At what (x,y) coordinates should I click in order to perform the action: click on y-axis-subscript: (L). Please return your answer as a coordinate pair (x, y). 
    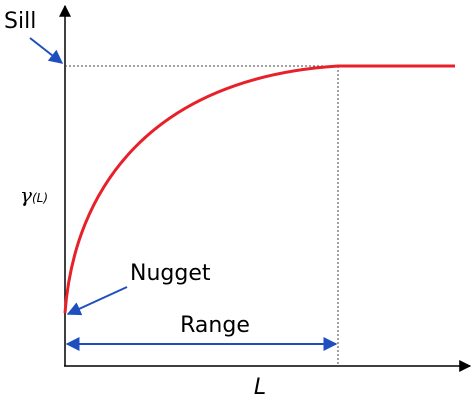
    Looking at the image, I should click on (40, 198).